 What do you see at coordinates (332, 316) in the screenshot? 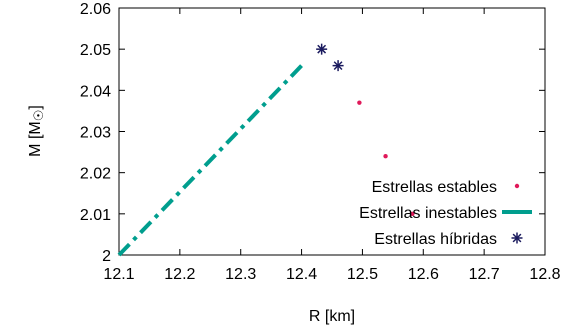
I see `x-axis-label: R [km]` at bounding box center [332, 316].